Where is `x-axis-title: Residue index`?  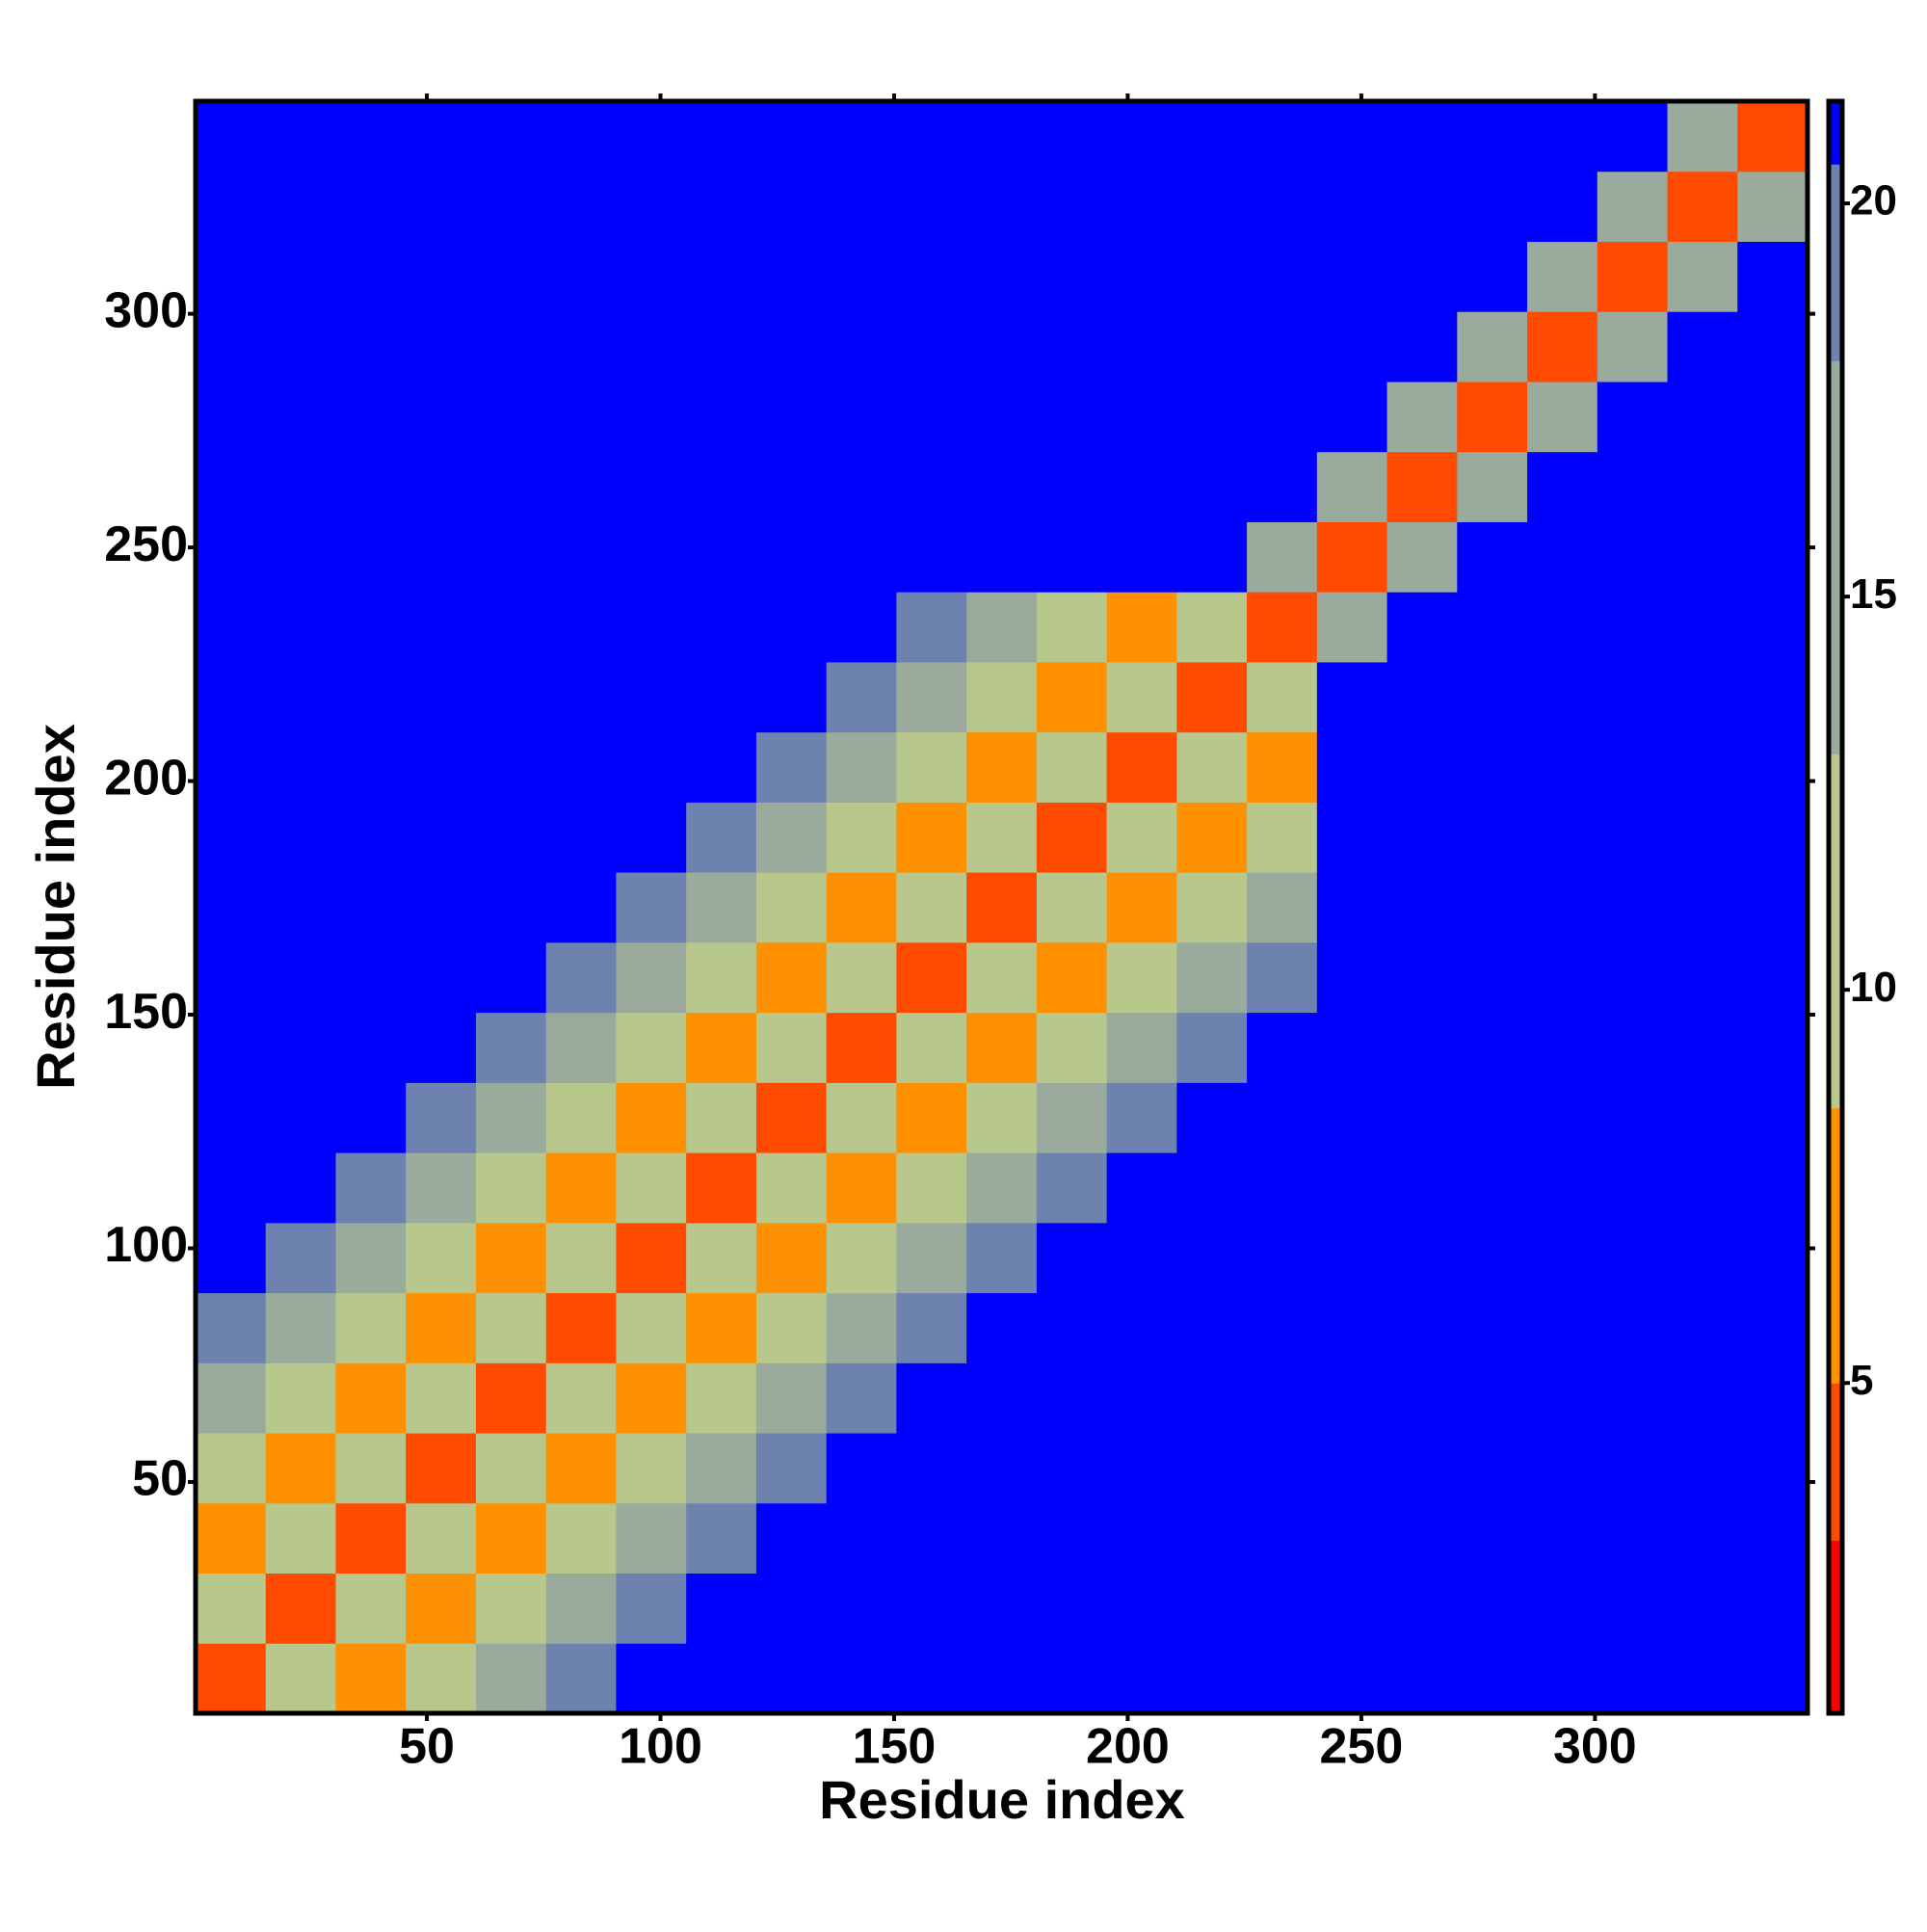 x-axis-title: Residue index is located at coordinates (1002, 1799).